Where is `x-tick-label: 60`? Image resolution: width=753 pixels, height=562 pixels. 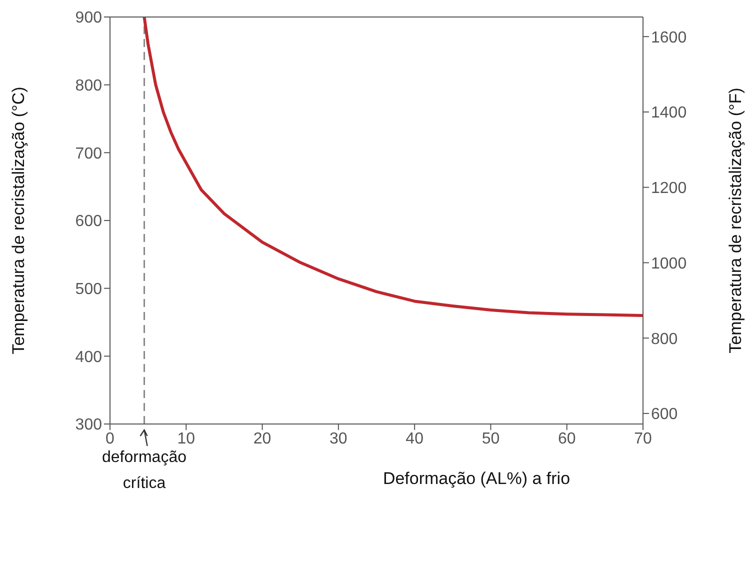 x-tick-label: 60 is located at coordinates (567, 439).